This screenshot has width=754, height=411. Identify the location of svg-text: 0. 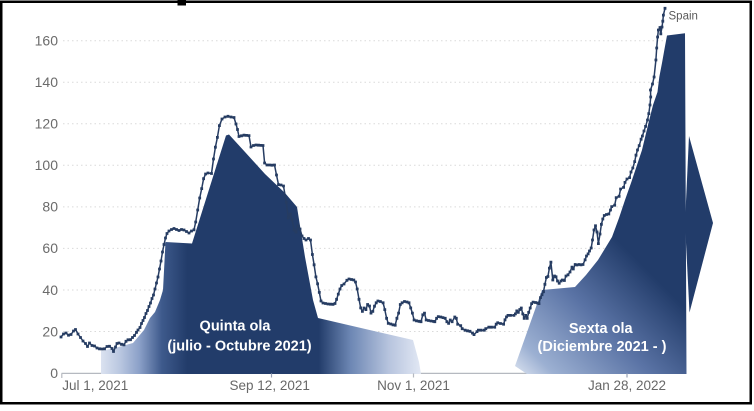
(54, 373).